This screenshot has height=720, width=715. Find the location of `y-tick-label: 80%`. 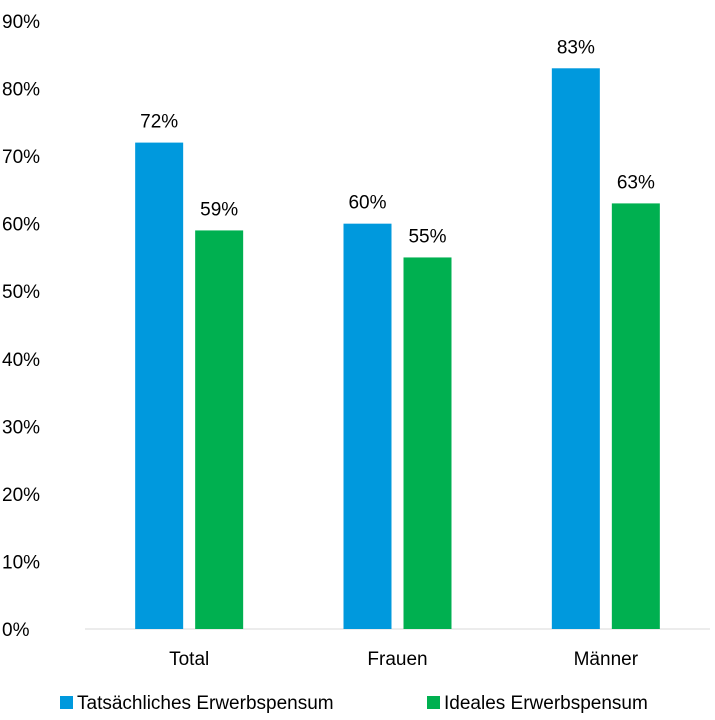

y-tick-label: 80% is located at coordinates (21, 90).